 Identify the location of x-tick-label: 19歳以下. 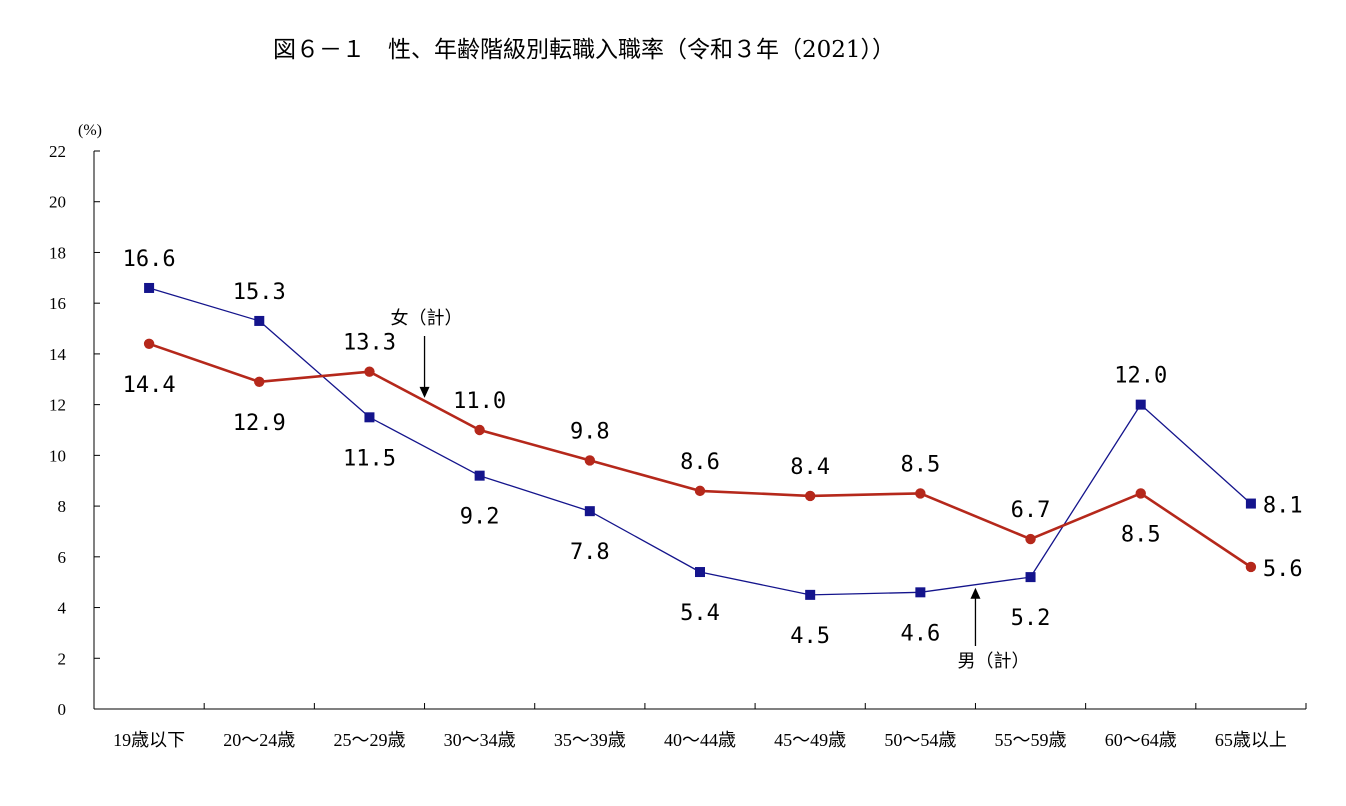
(149, 740).